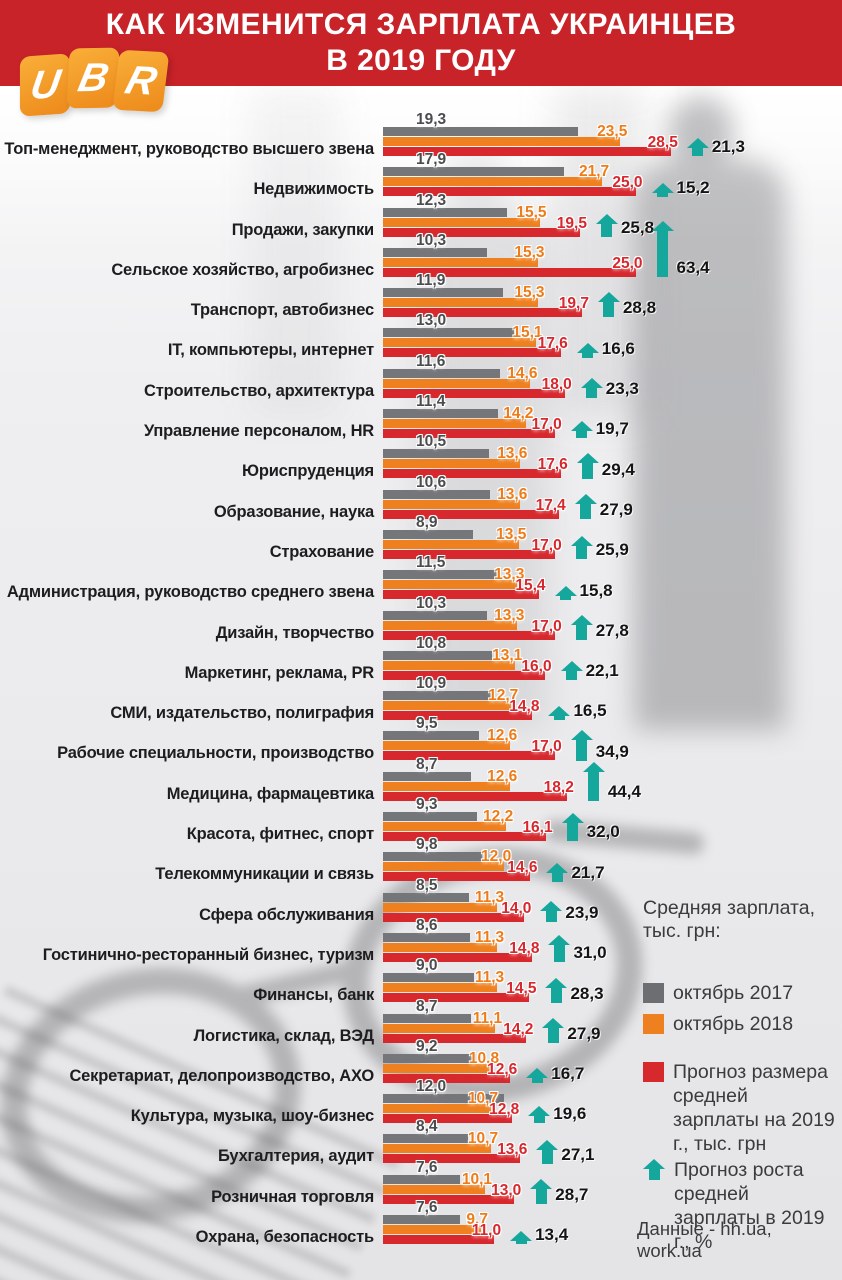 Image resolution: width=842 pixels, height=1280 pixels. I want to click on chart-row: Финансы, банк 9,0 11,3 14,5 28,3, so click(421, 981).